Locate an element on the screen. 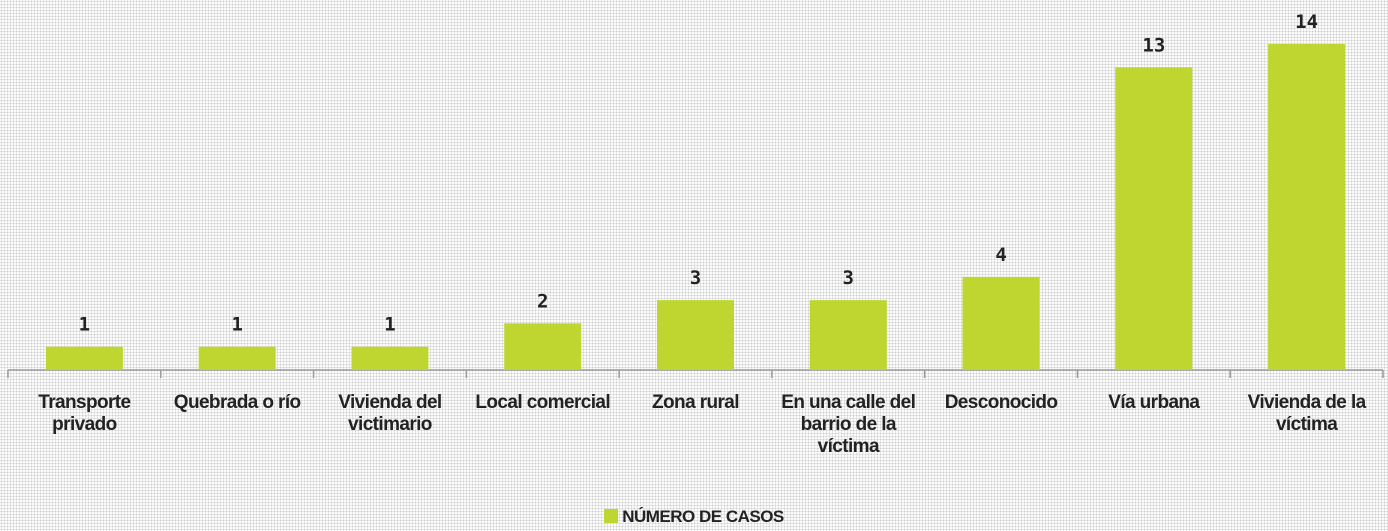 Image resolution: width=1388 pixels, height=531 pixels. x-tick-label: Vivienda de la víctima is located at coordinates (1307, 413).